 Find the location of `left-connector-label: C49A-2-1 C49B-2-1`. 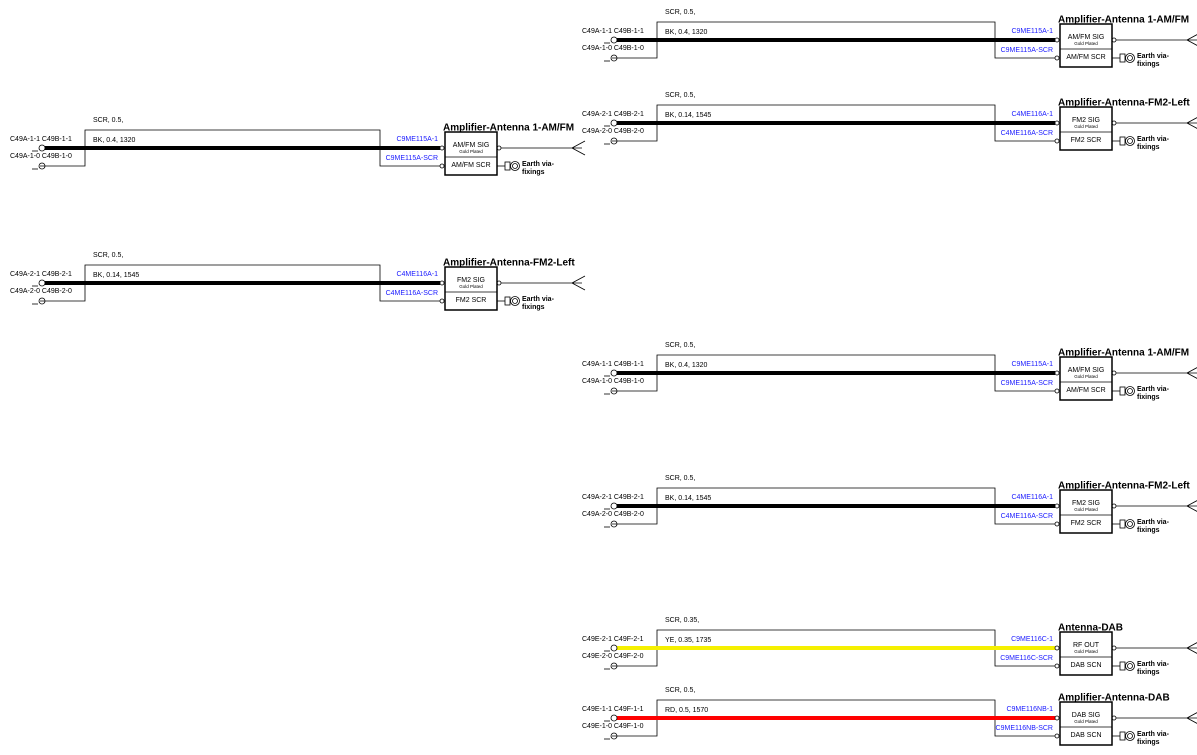

left-connector-label: C49A-2-1 C49B-2-1 is located at coordinates (613, 497).